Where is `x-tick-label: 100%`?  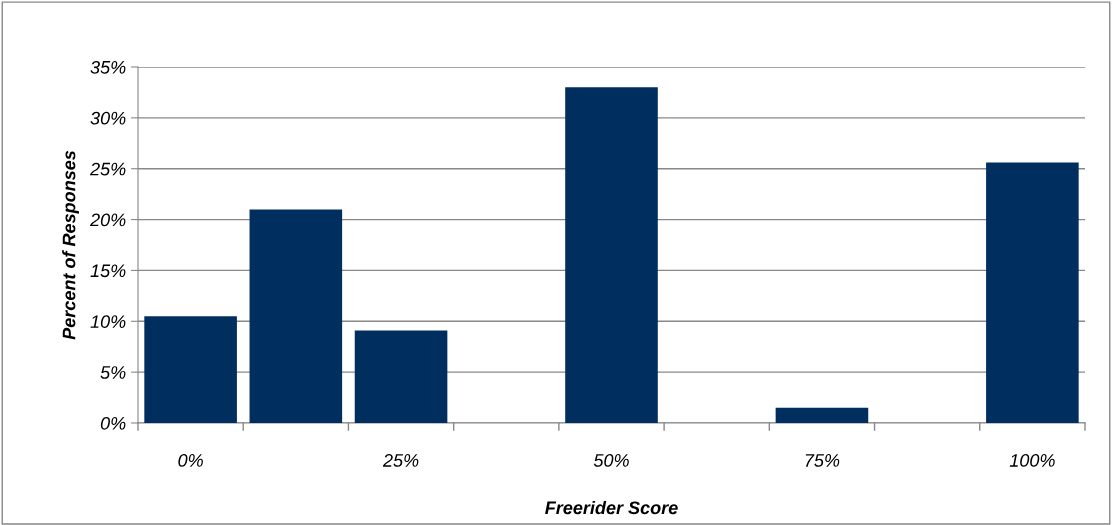 x-tick-label: 100% is located at coordinates (1032, 460).